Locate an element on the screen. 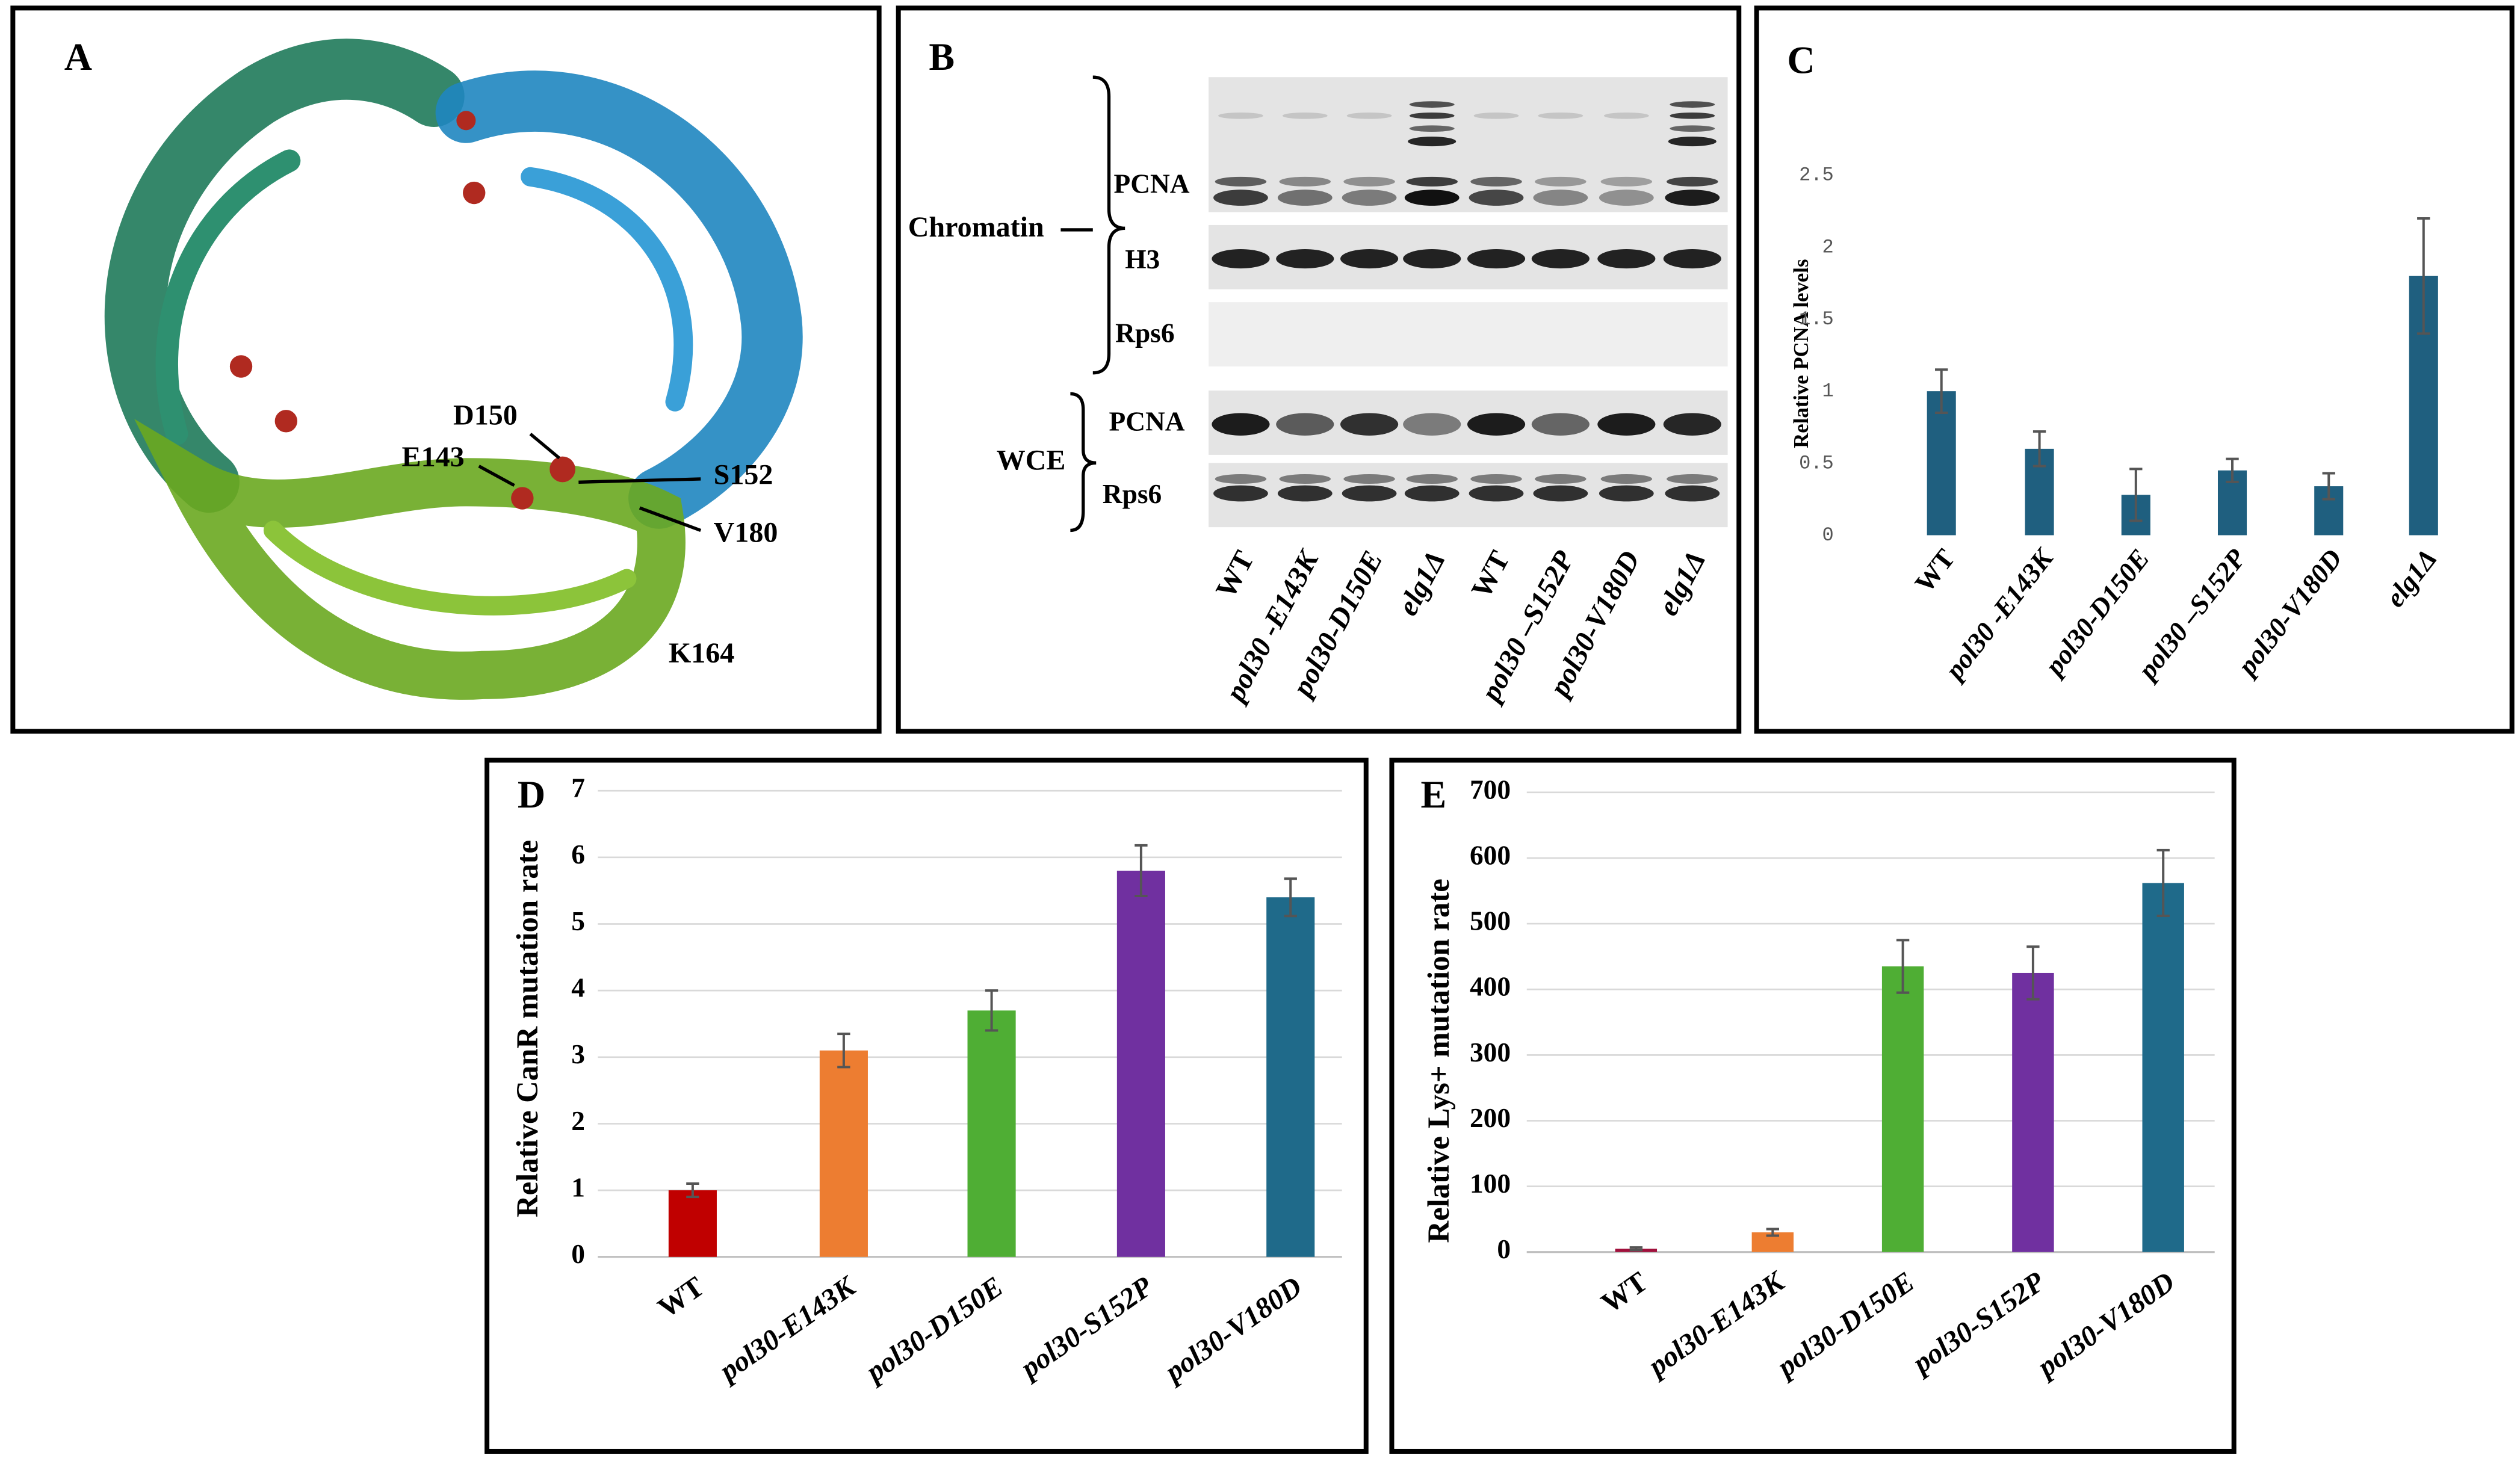 This screenshot has height=1461, width=2520. y-tick-label: 300 is located at coordinates (1490, 1052).